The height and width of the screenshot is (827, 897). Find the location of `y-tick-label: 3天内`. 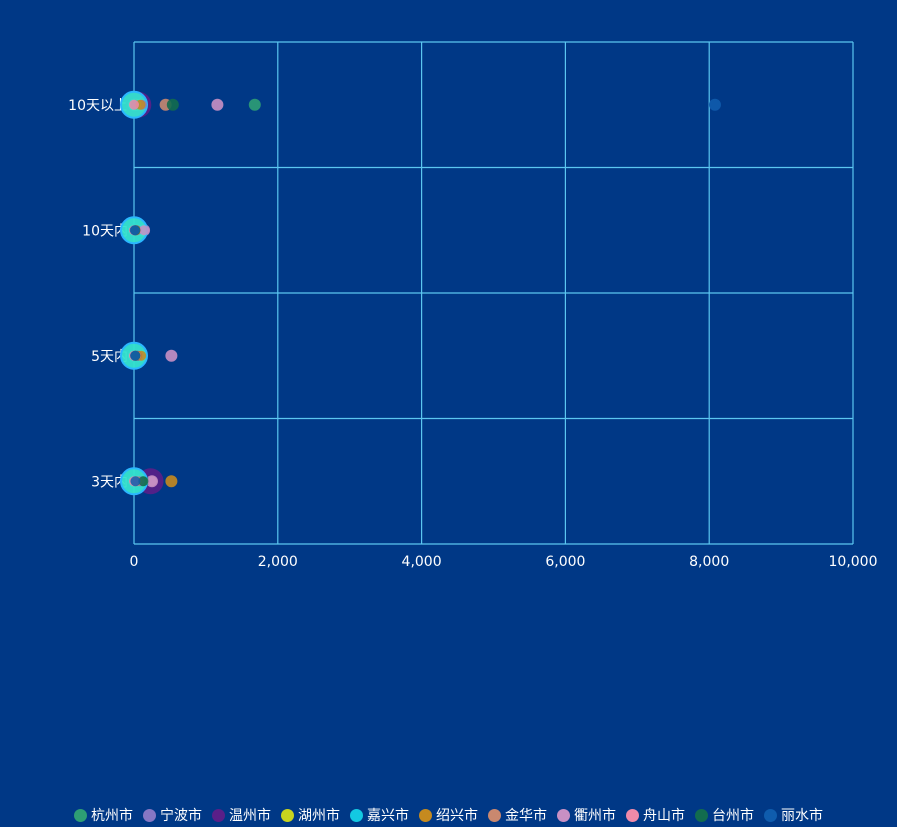

y-tick-label: 3天内 is located at coordinates (109, 482).